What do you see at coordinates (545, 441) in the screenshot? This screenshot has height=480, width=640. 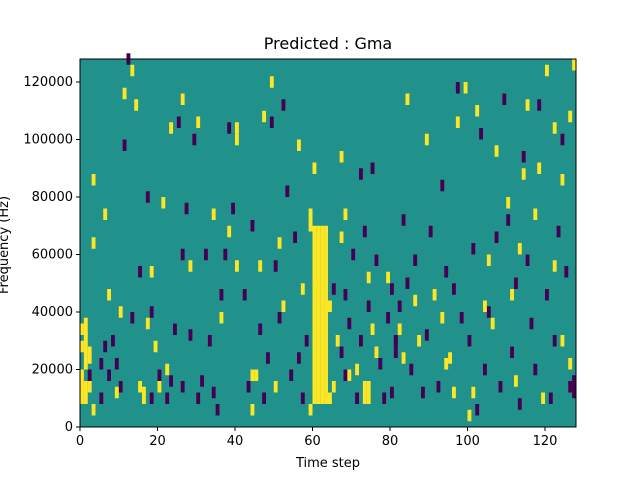 I see `x-tick-label: 120` at bounding box center [545, 441].